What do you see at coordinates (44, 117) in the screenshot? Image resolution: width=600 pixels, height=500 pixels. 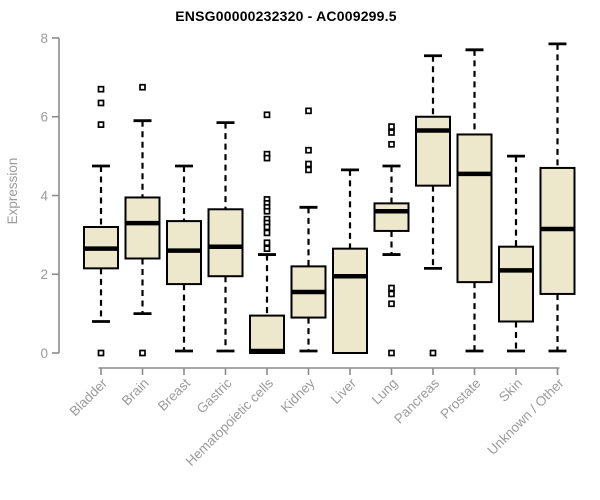 I see `y-tick-label: 6` at bounding box center [44, 117].